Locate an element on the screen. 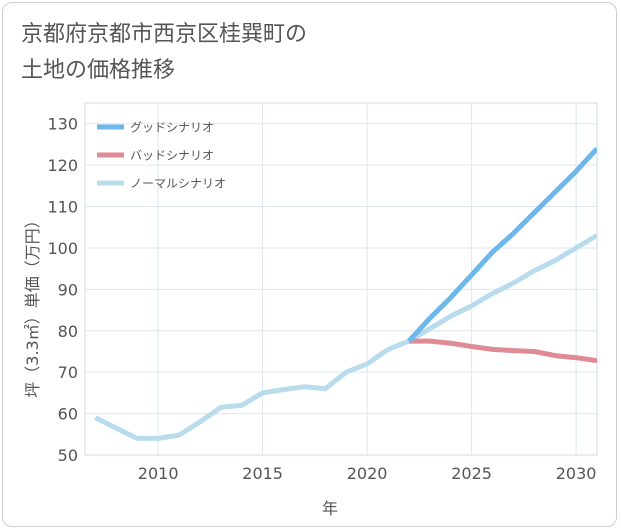 Image resolution: width=621 pixels, height=530 pixels. y-tick-label: 120 is located at coordinates (62, 165).